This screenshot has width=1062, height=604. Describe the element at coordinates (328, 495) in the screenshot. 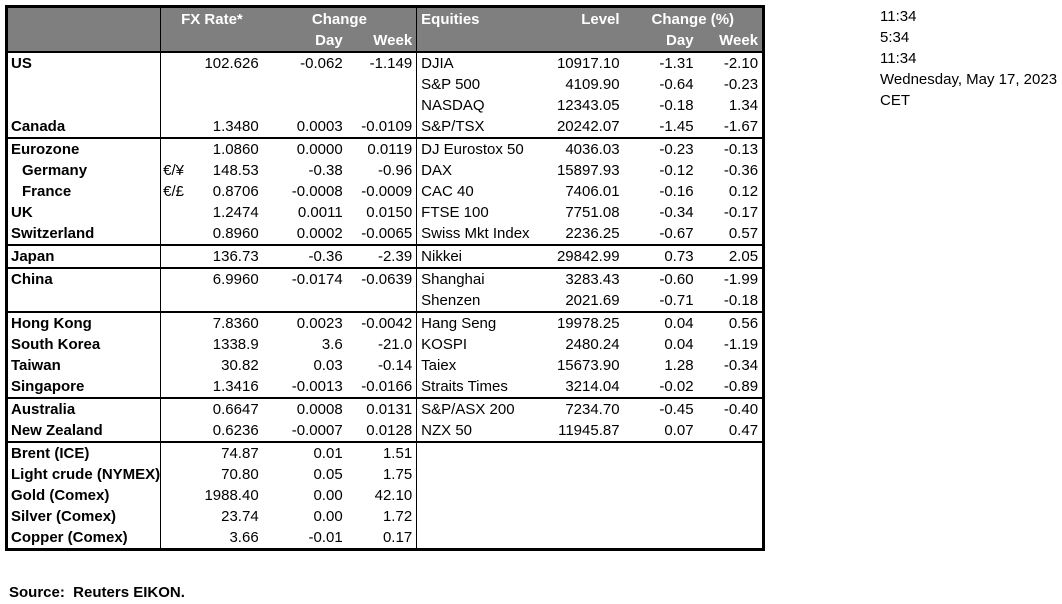

I see `fx-day-change-cell: 0.00` at that location.